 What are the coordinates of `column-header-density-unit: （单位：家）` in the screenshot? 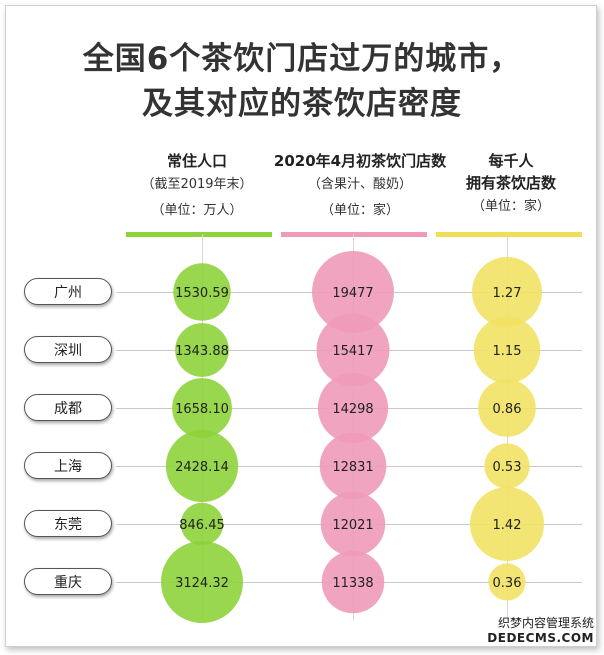 It's located at (510, 206).